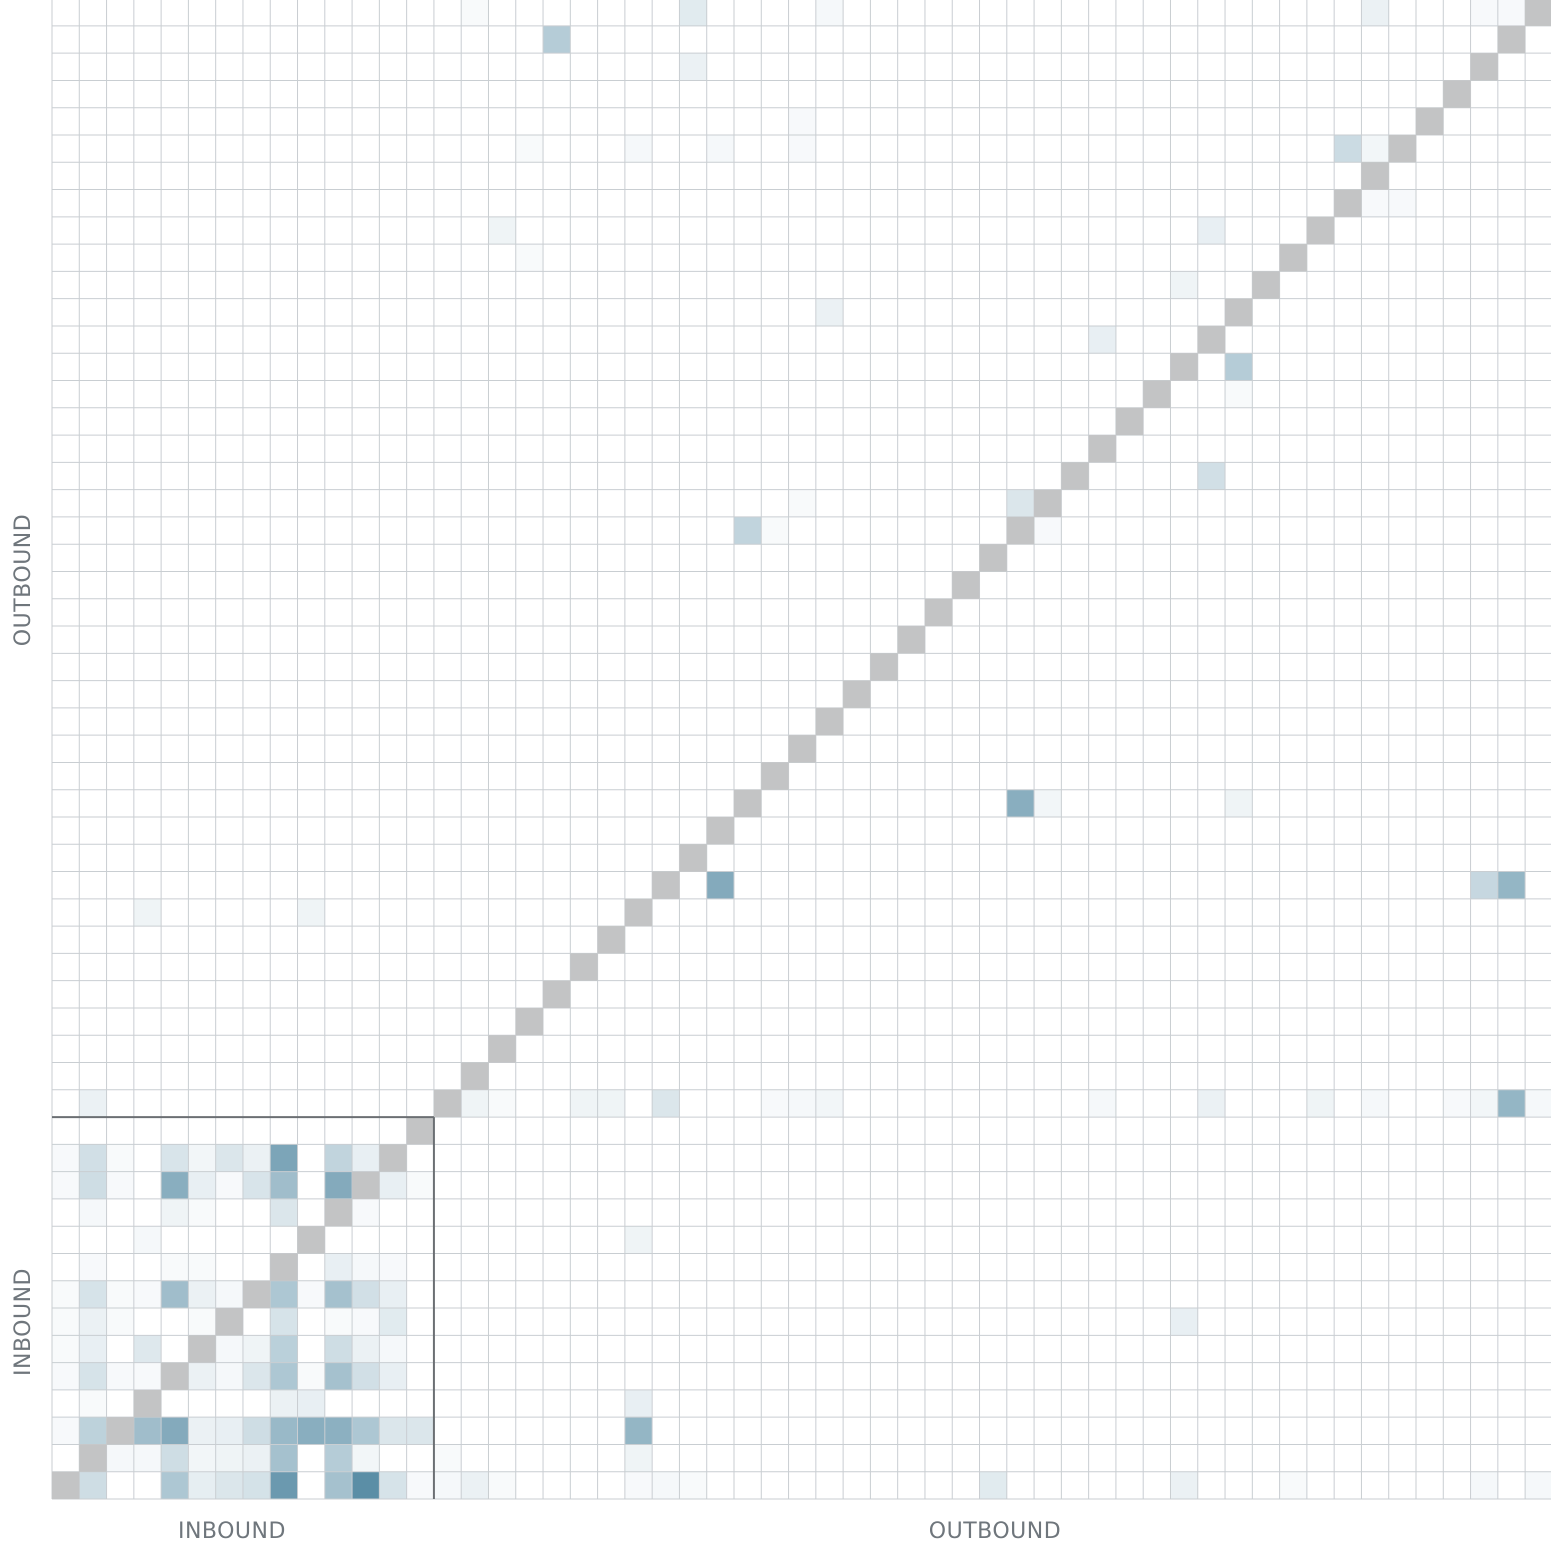  What do you see at coordinates (232, 1531) in the screenshot?
I see `x-axis-label-inbound: INBOUND` at bounding box center [232, 1531].